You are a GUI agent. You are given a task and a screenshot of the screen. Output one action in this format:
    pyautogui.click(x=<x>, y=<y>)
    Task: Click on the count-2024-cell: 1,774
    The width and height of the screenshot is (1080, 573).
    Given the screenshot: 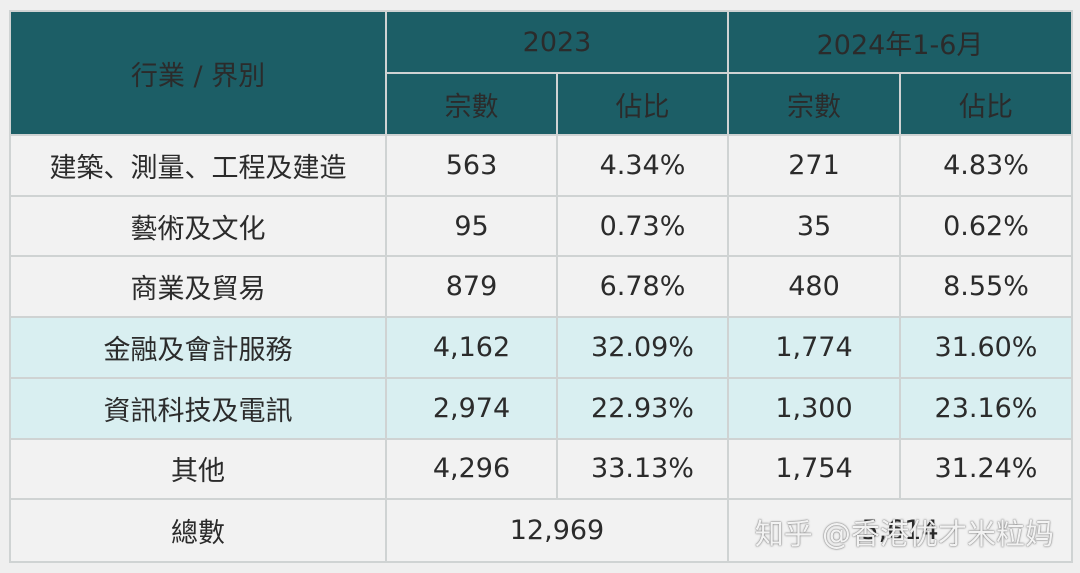 What is the action you would take?
    pyautogui.click(x=814, y=347)
    